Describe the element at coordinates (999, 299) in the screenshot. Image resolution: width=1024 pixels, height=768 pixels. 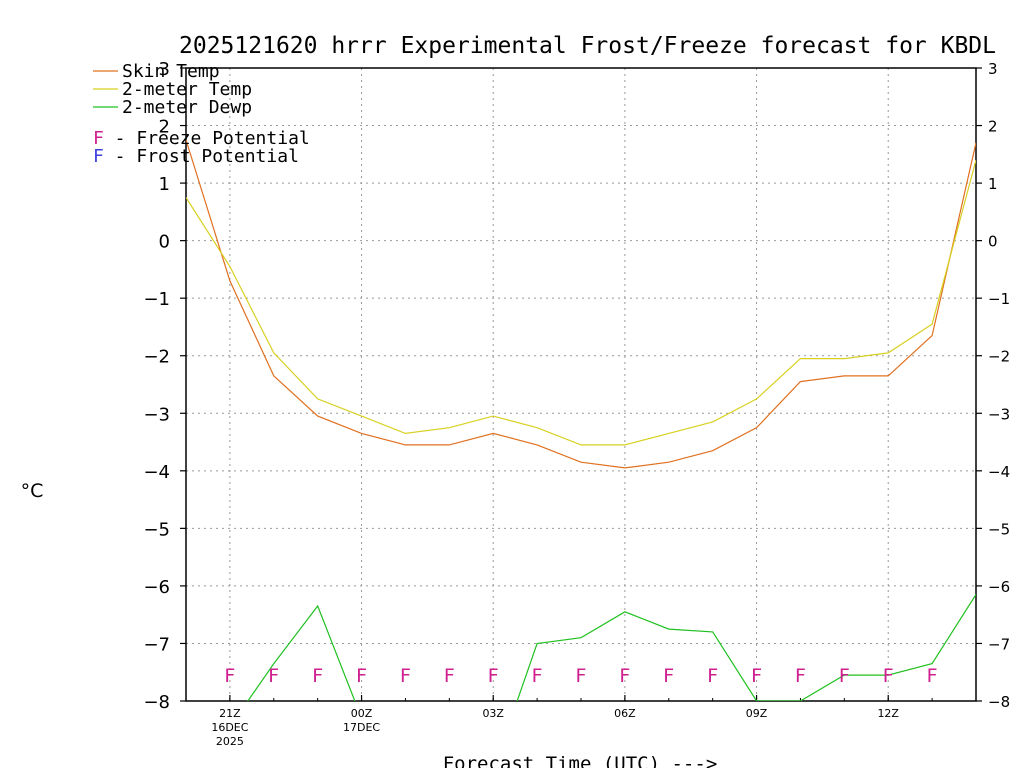
I see `y-tick-label-right: −1` at that location.